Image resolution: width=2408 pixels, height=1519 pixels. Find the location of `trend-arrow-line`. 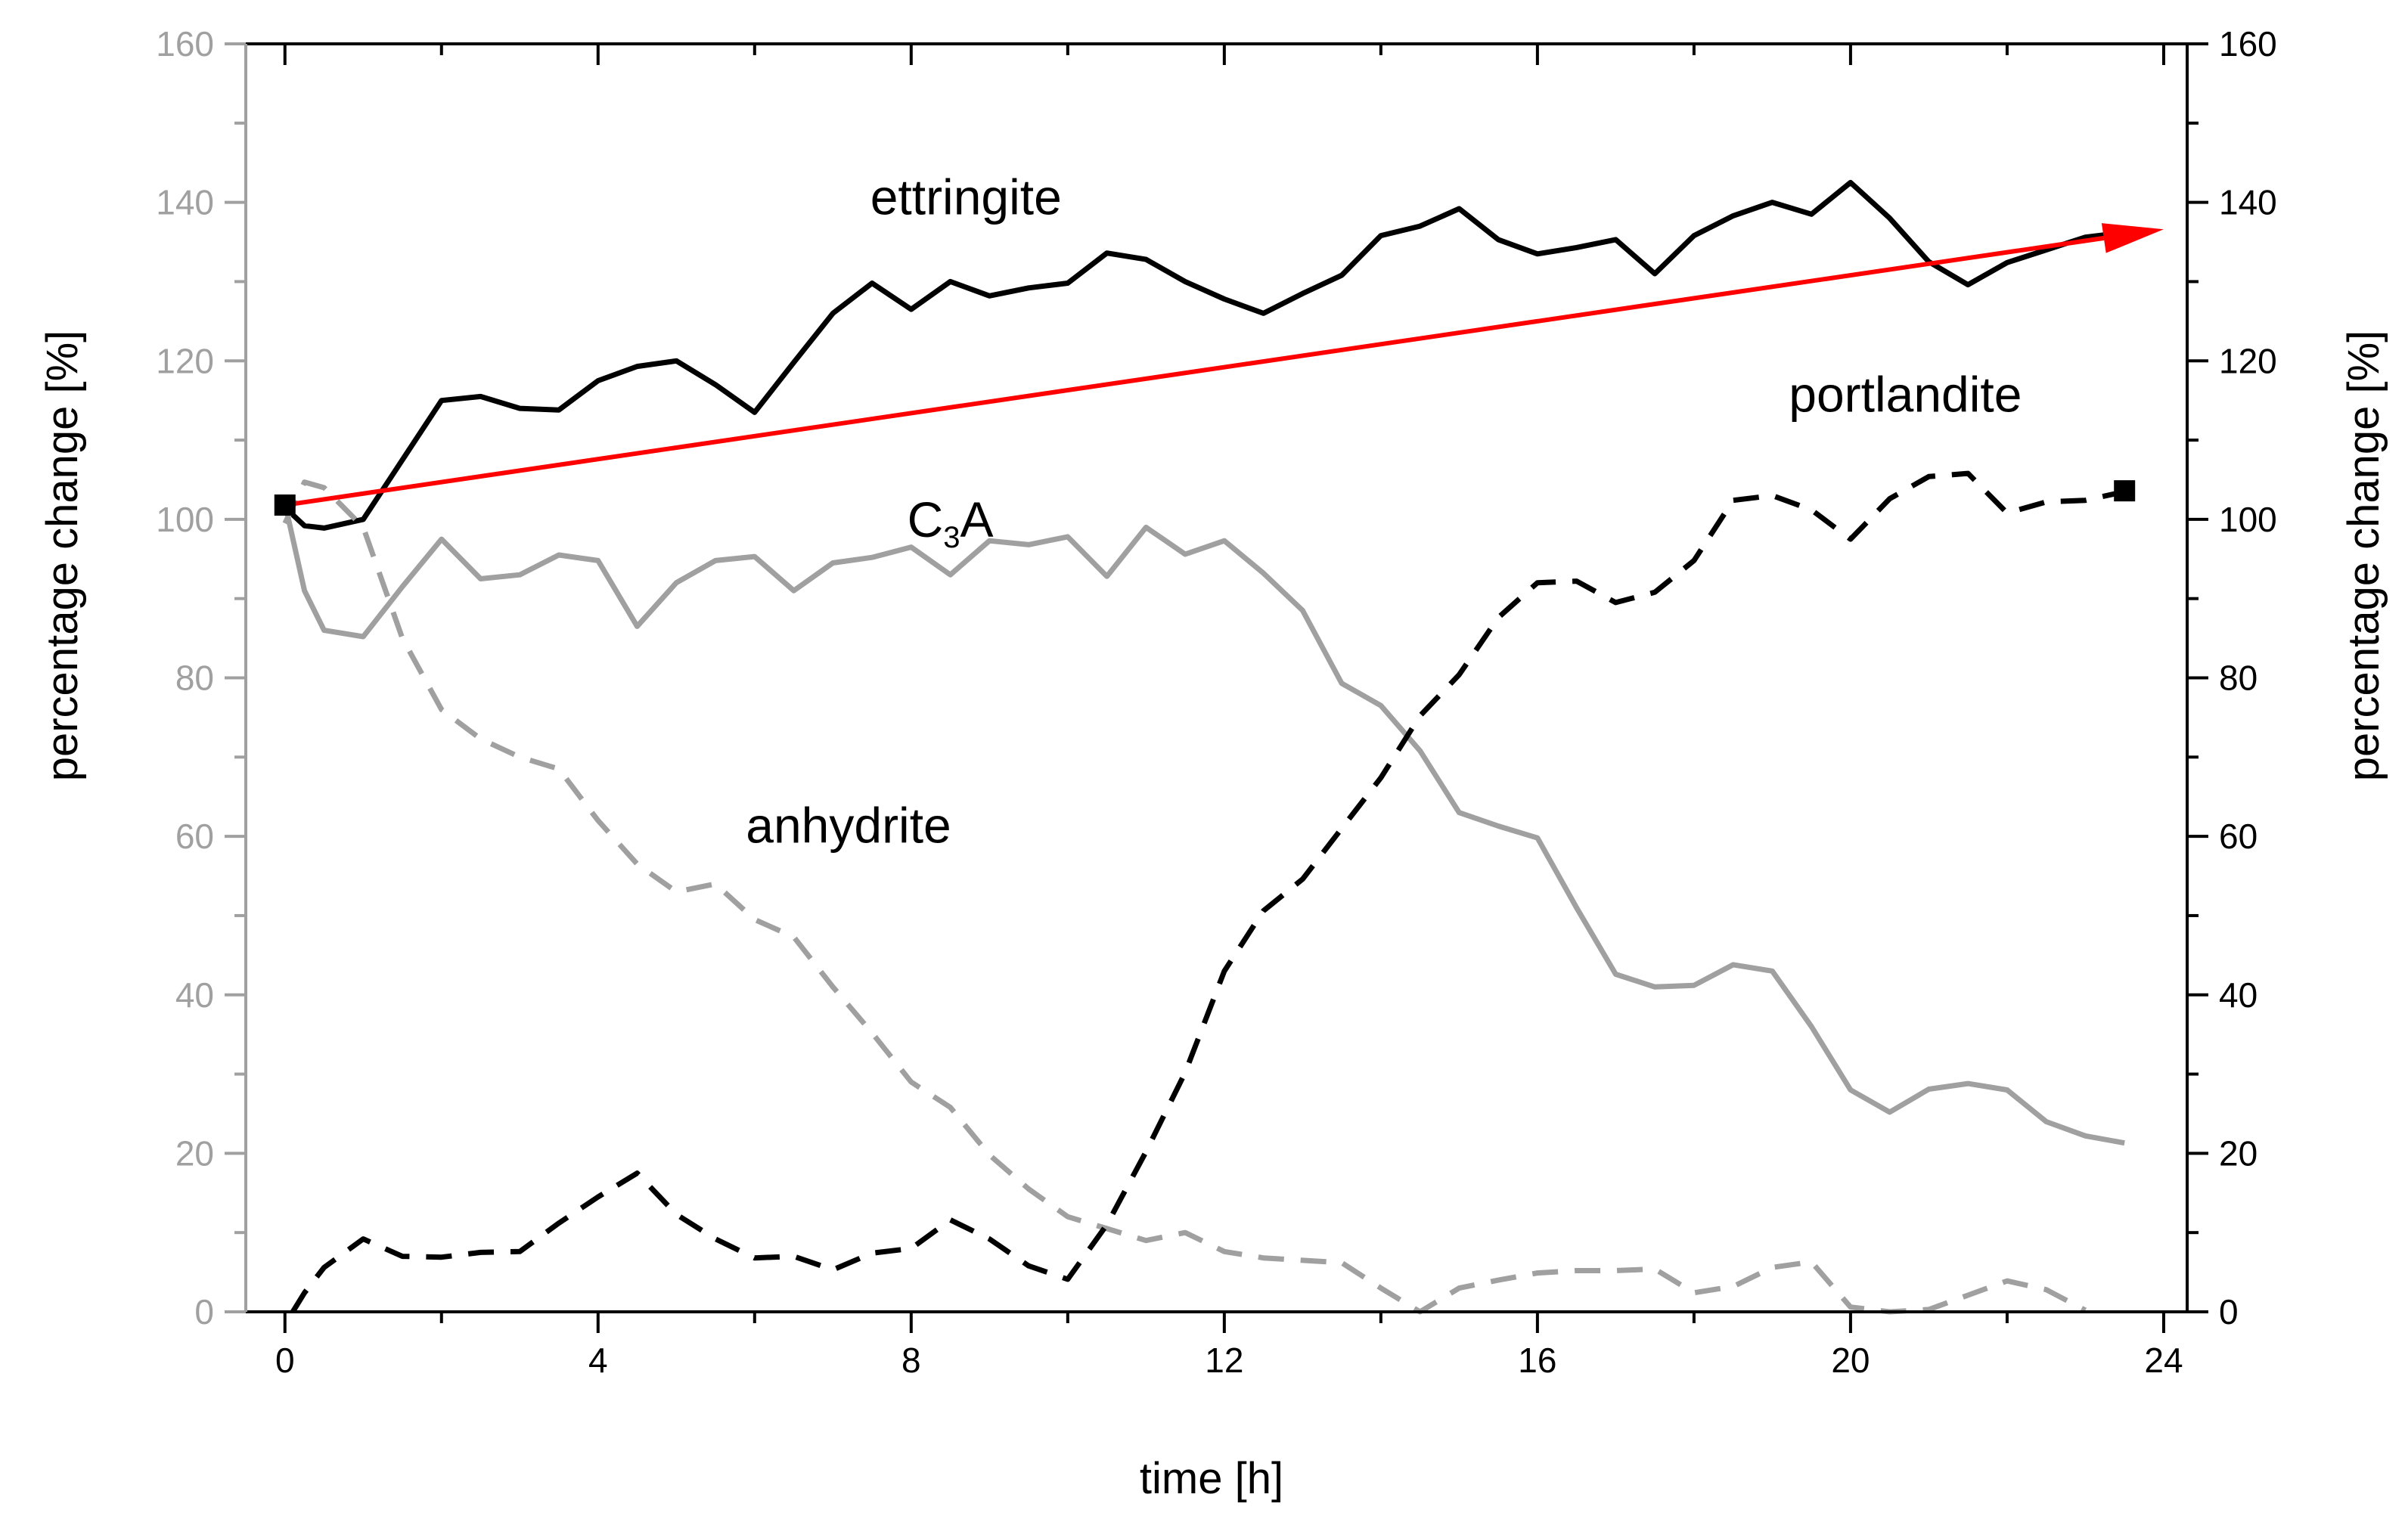

trend-arrow-line is located at coordinates (1194, 371).